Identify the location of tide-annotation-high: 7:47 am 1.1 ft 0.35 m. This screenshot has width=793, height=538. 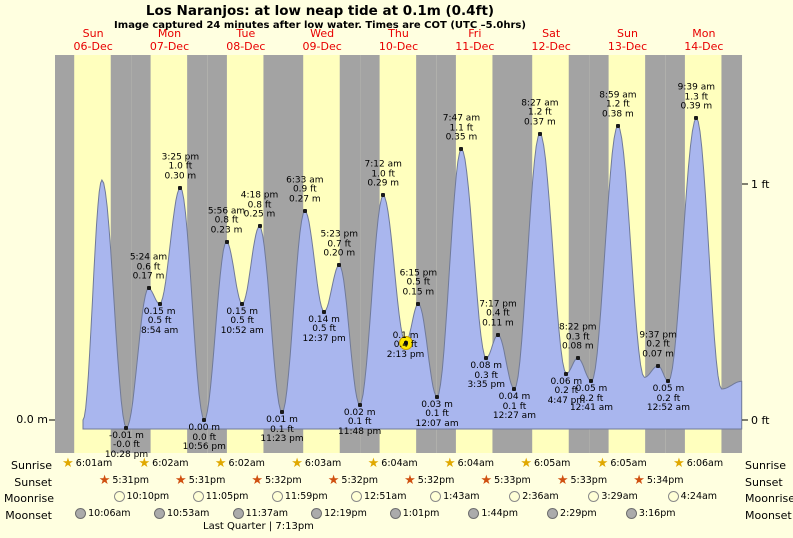
(461, 128).